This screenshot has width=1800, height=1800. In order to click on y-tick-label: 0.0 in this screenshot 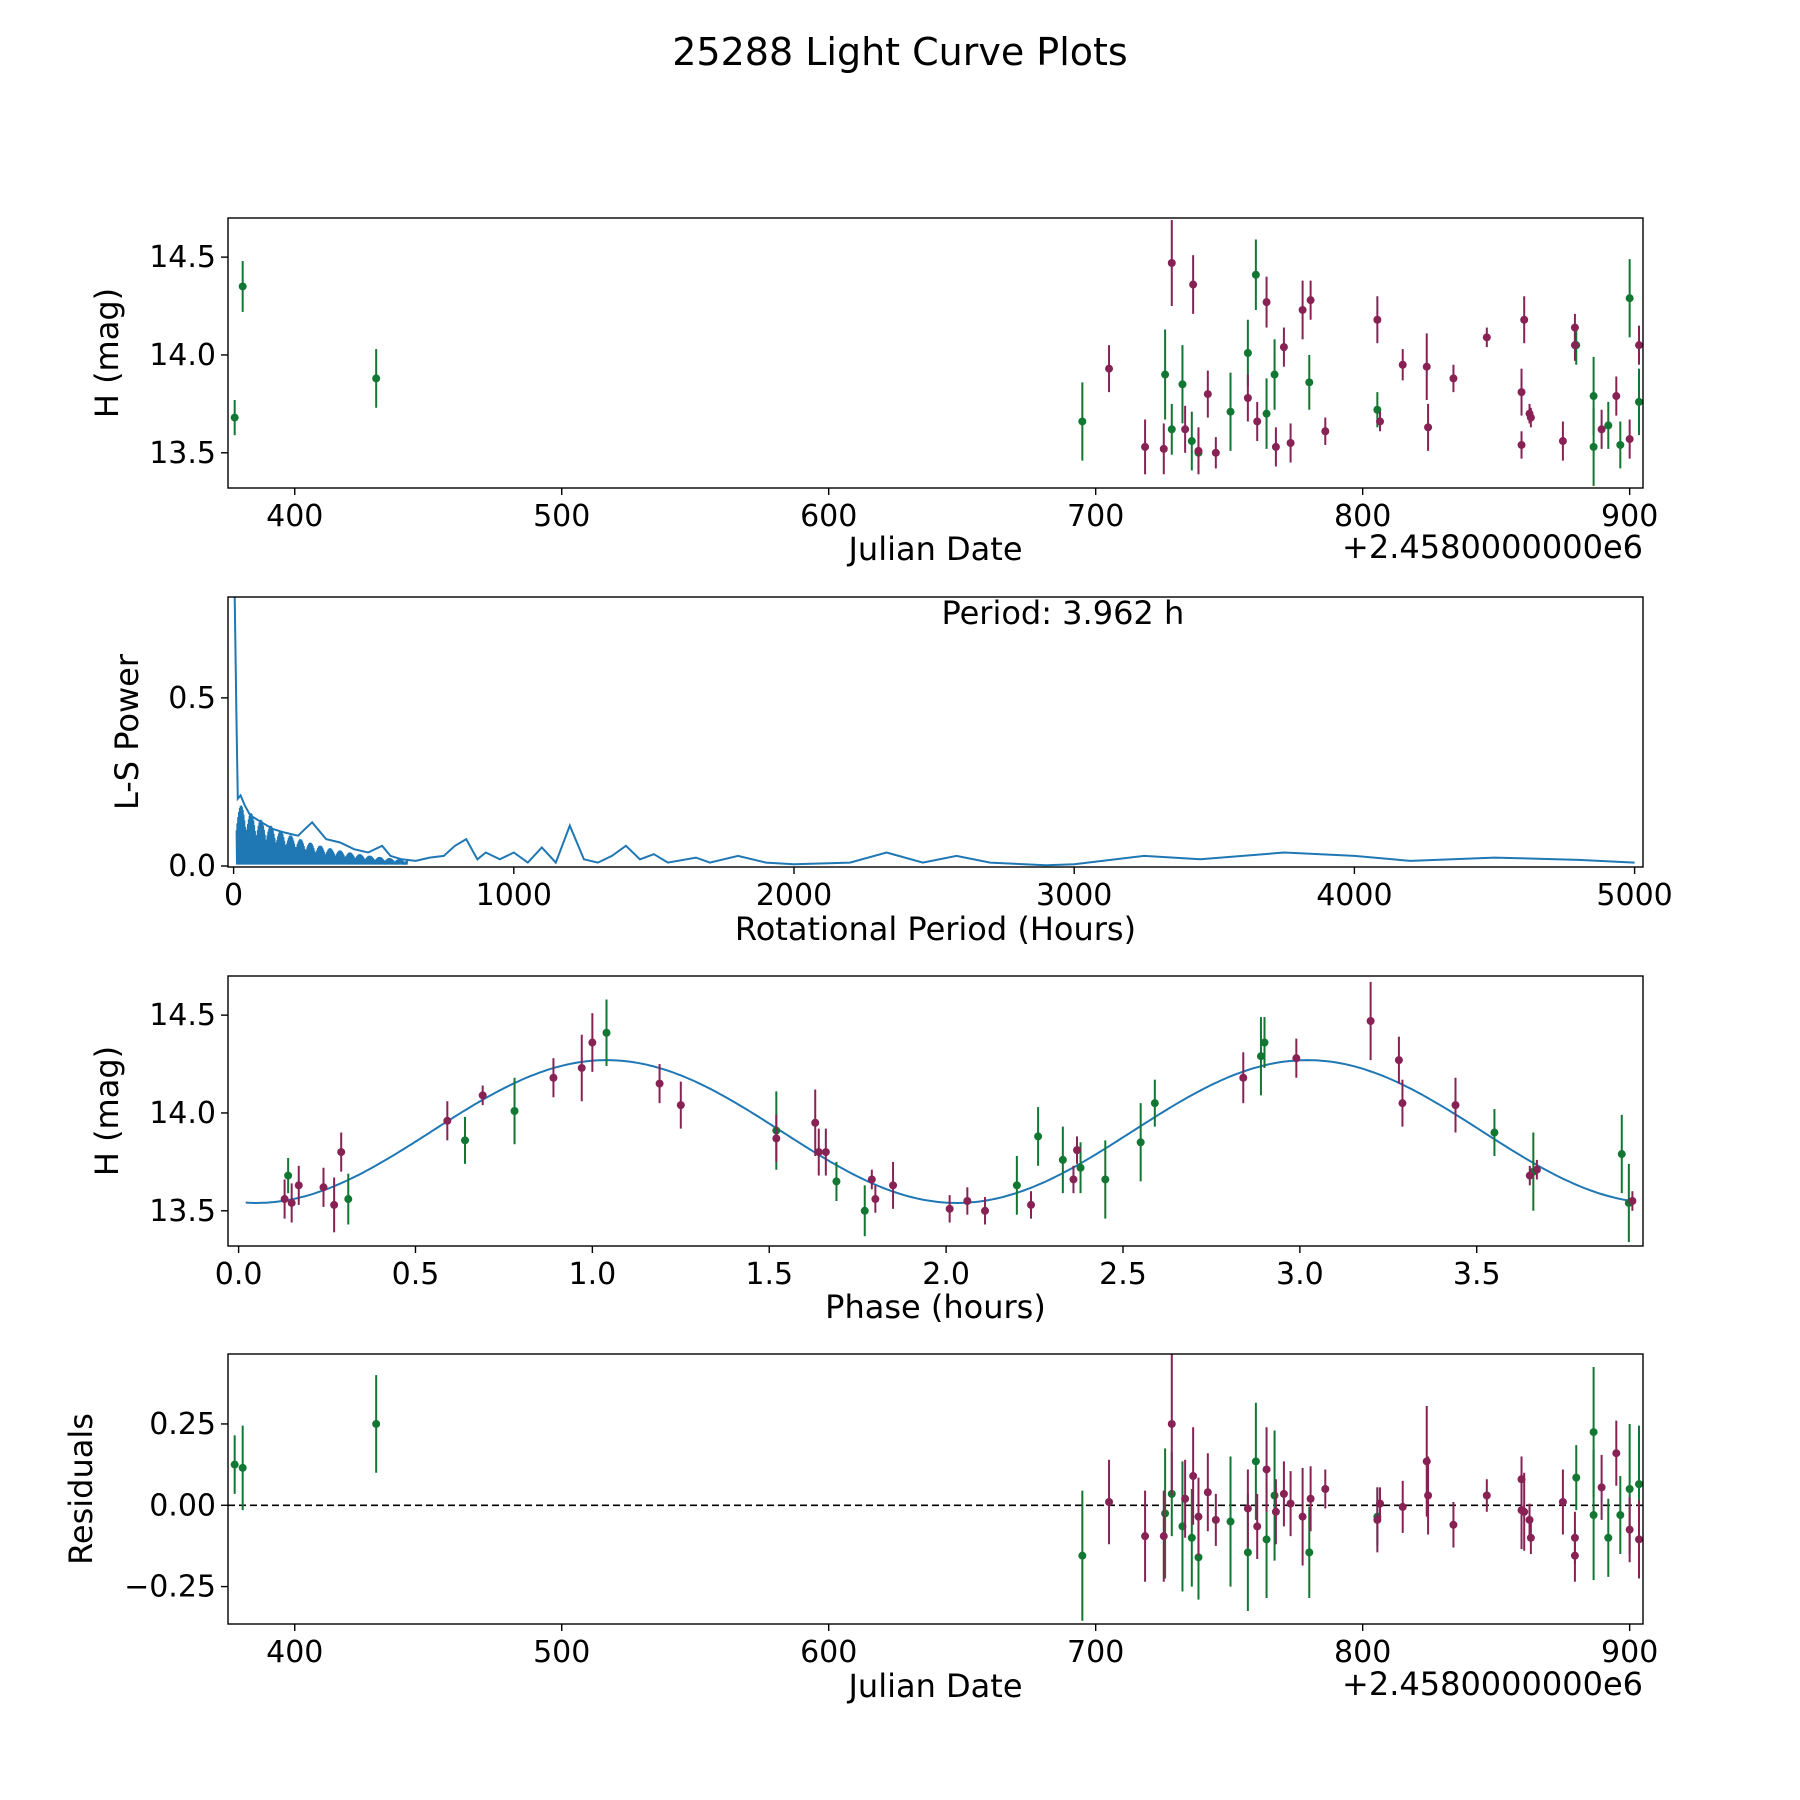, I will do `click(192, 866)`.